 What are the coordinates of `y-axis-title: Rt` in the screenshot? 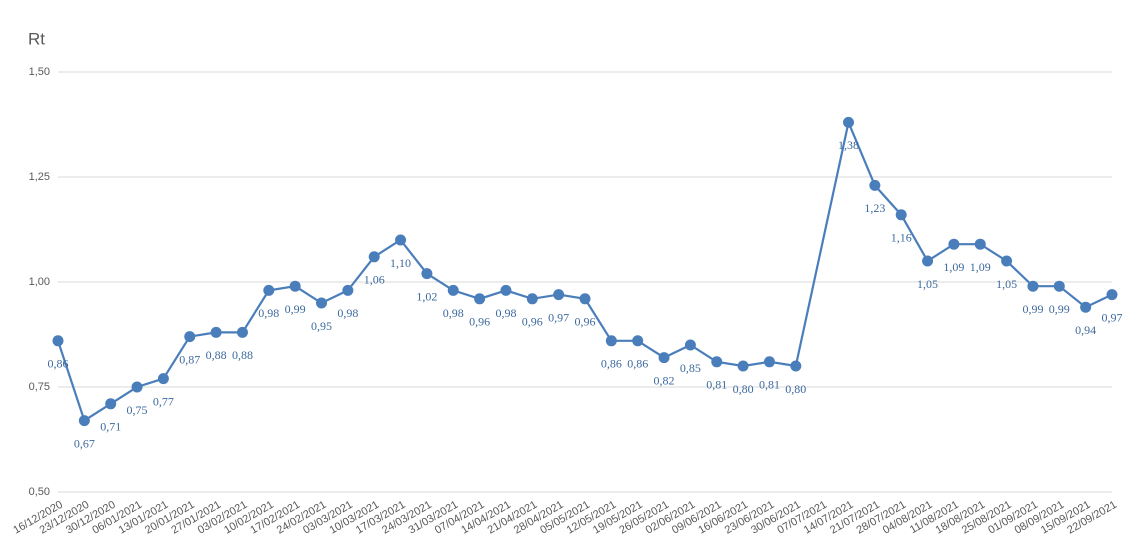 It's located at (36, 38).